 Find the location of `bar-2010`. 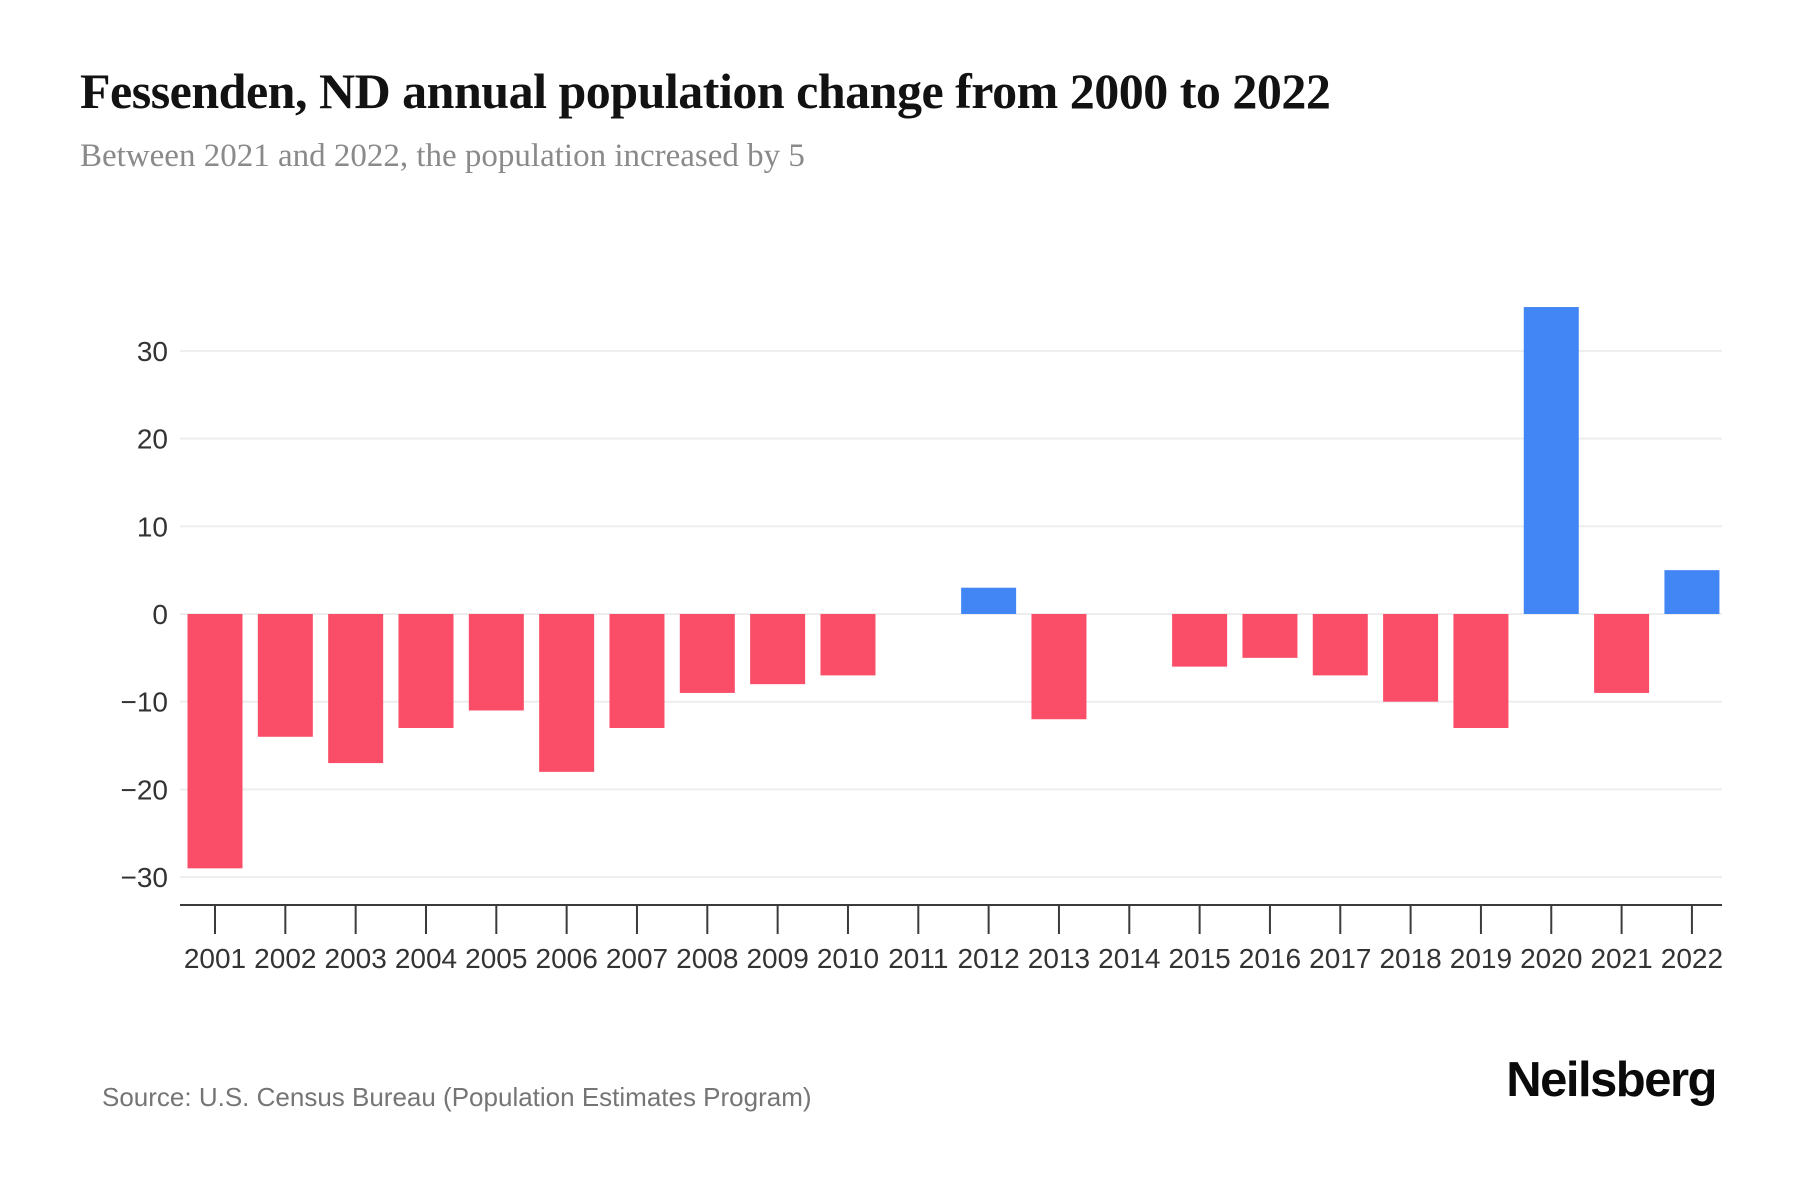

bar-2010 is located at coordinates (848, 645).